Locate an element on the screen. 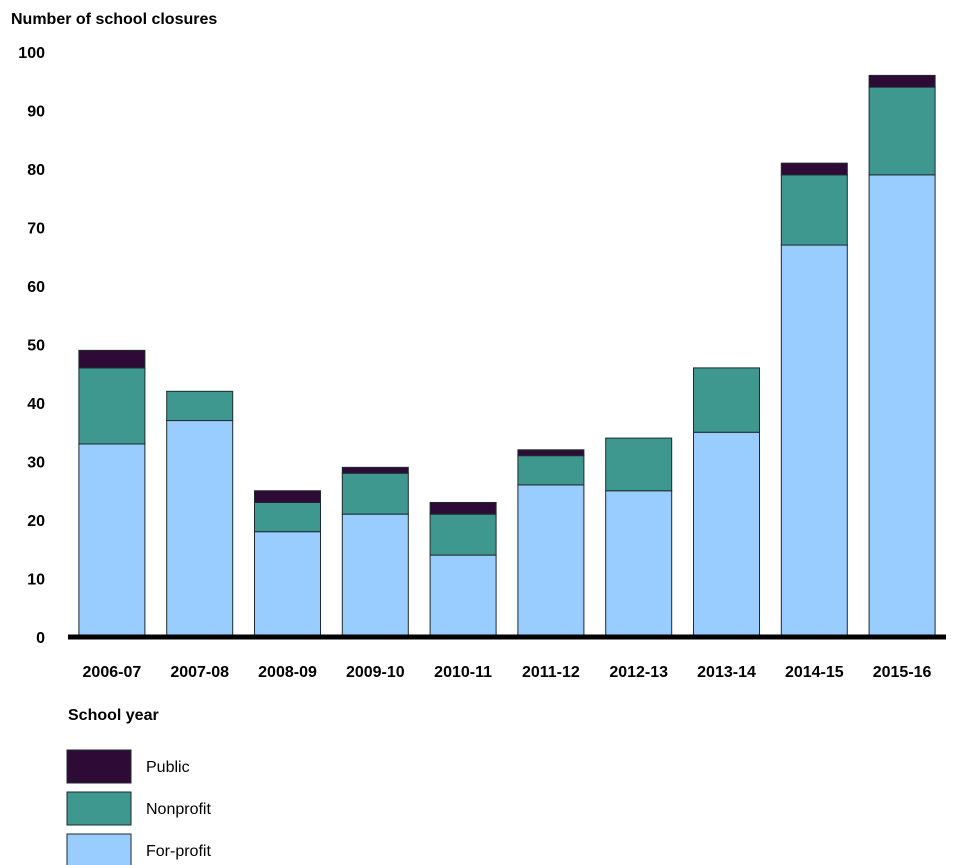  legend-swatch-public is located at coordinates (99, 766).